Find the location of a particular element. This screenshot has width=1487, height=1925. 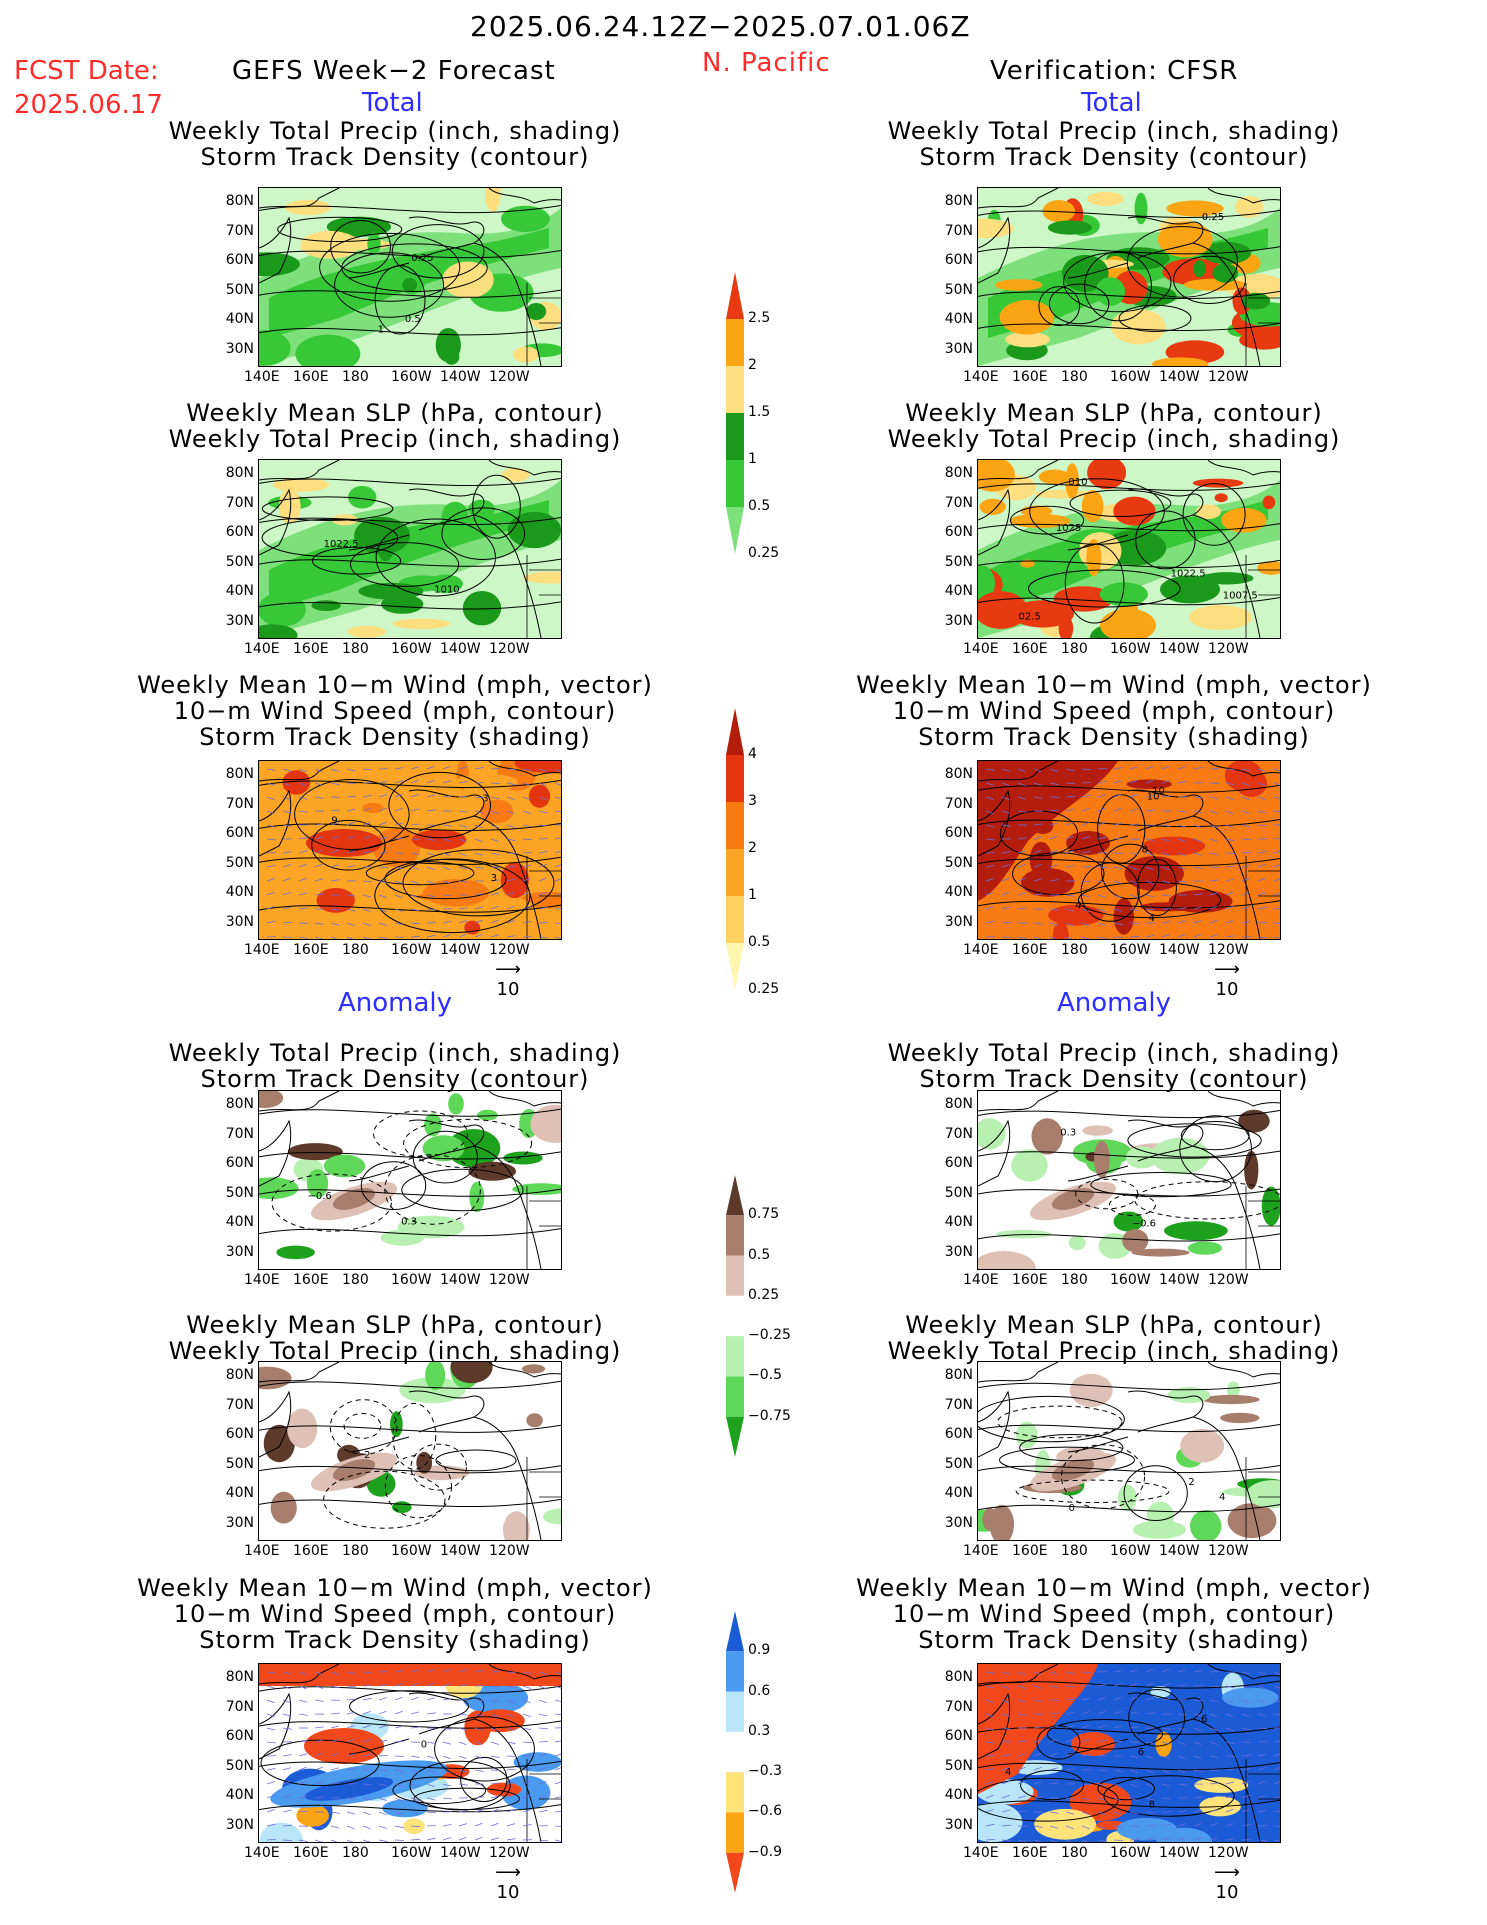

lat-tick-label: 50N is located at coordinates (958, 561).